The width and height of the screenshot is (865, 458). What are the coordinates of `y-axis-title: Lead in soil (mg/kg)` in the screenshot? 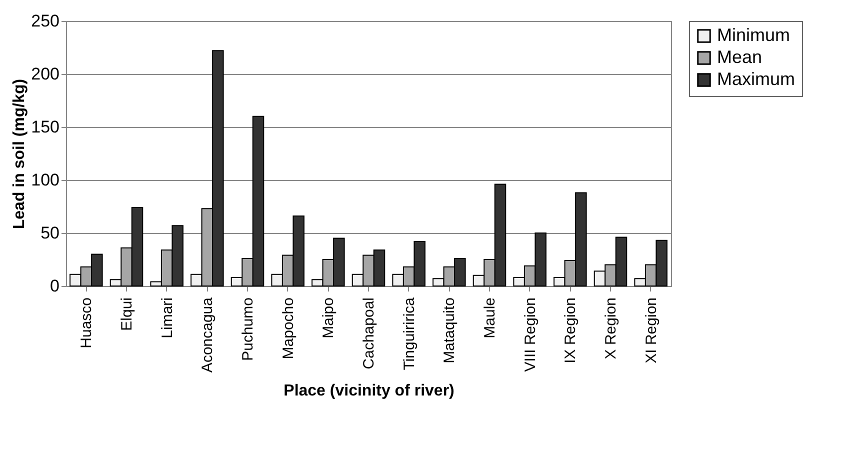 It's located at (19, 154).